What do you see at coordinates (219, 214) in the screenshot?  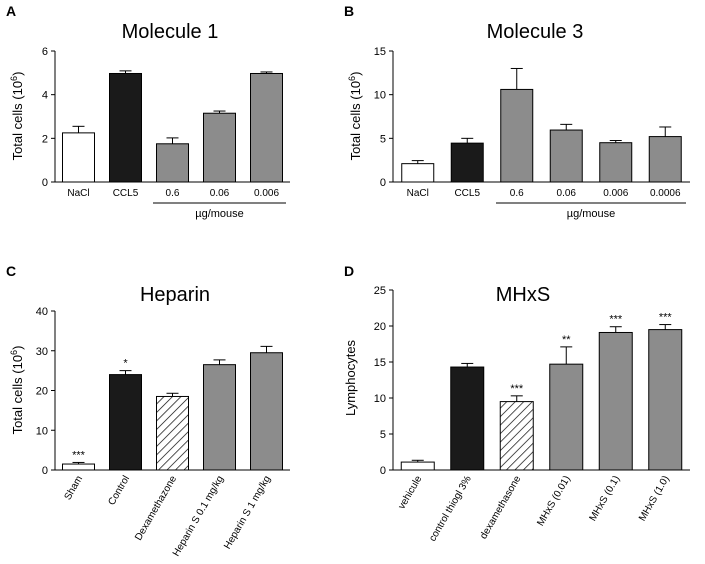 I see `panel-a-dose-bracket-label: µg/mouse` at bounding box center [219, 214].